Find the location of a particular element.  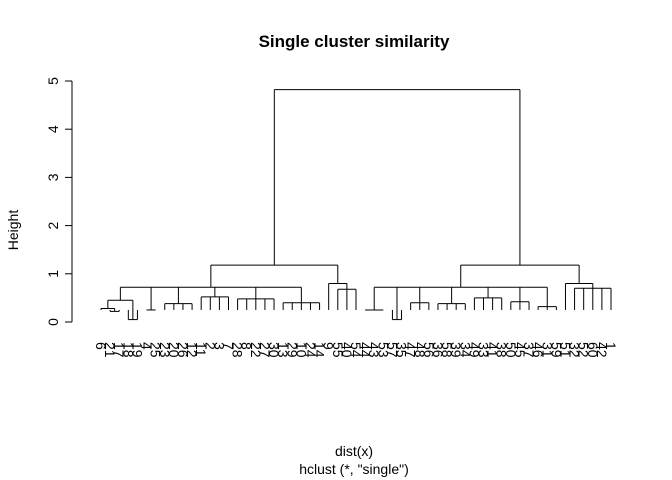

leaf-label: 18 is located at coordinates (128, 350).